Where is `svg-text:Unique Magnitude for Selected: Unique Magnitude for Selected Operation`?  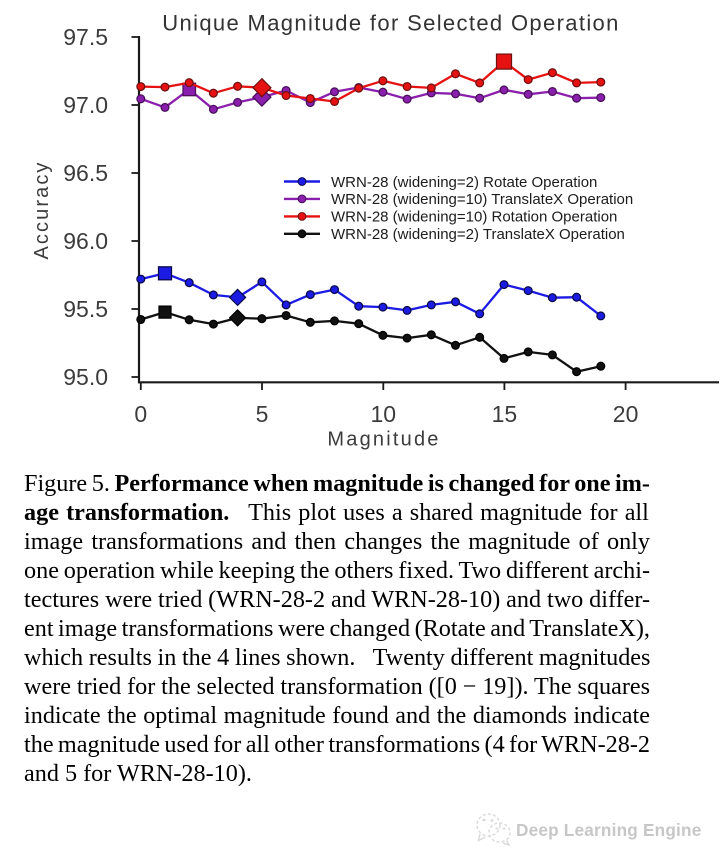
svg-text:Unique Magnitude for Selected: Unique Magnitude for Selected Operation is located at coordinates (390, 22).